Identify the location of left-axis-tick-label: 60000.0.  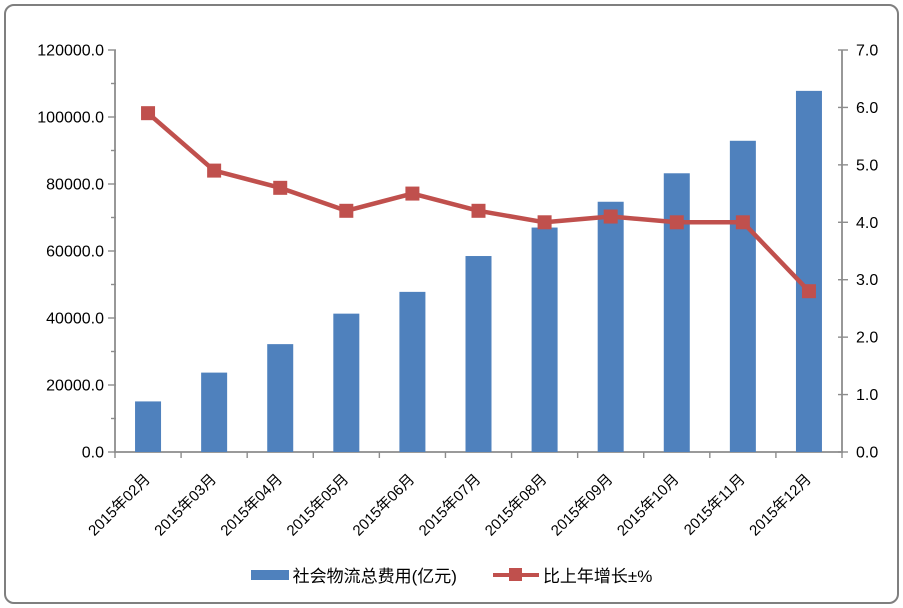
(75, 252).